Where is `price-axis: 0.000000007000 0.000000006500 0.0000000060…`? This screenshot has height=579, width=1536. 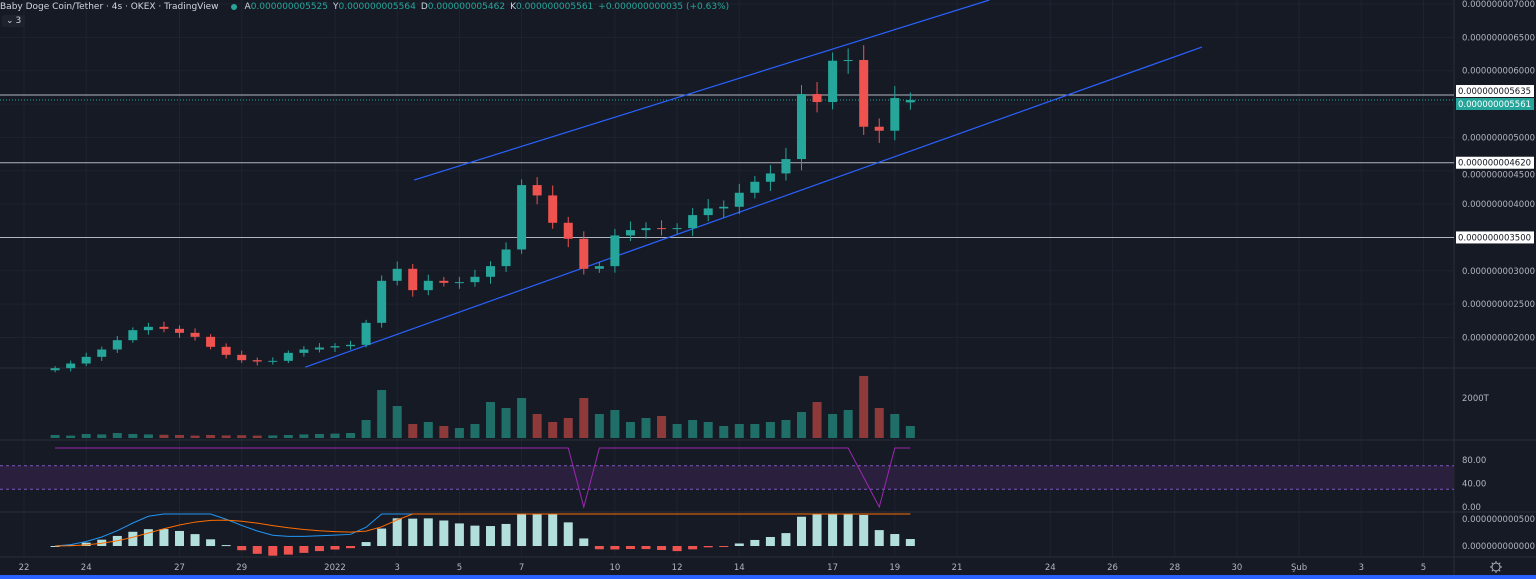
price-axis: 0.000000007000 0.000000006500 0.0000000060… is located at coordinates (1495, 276).